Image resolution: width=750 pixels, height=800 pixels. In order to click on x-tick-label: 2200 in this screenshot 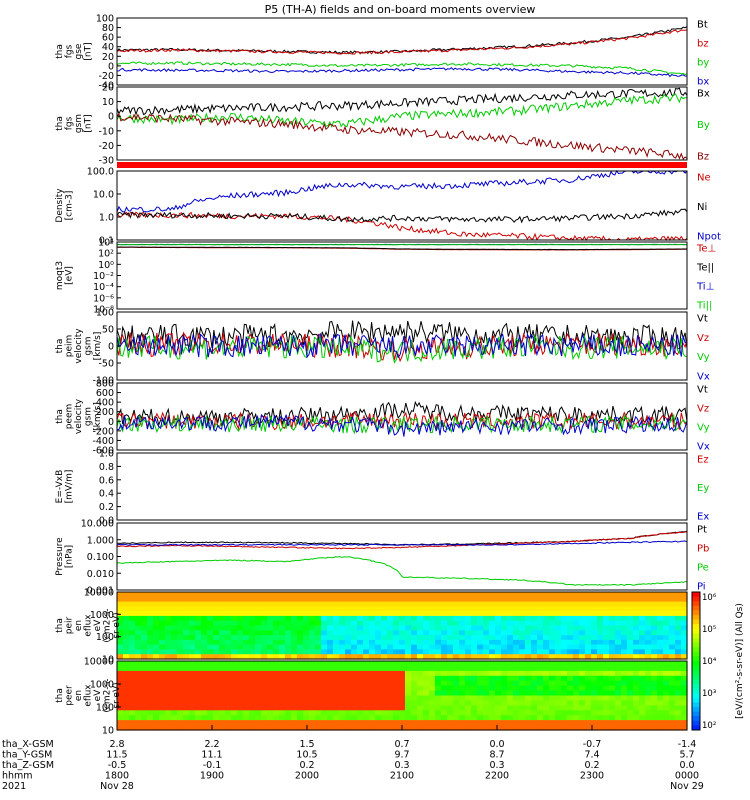, I will do `click(497, 776)`.